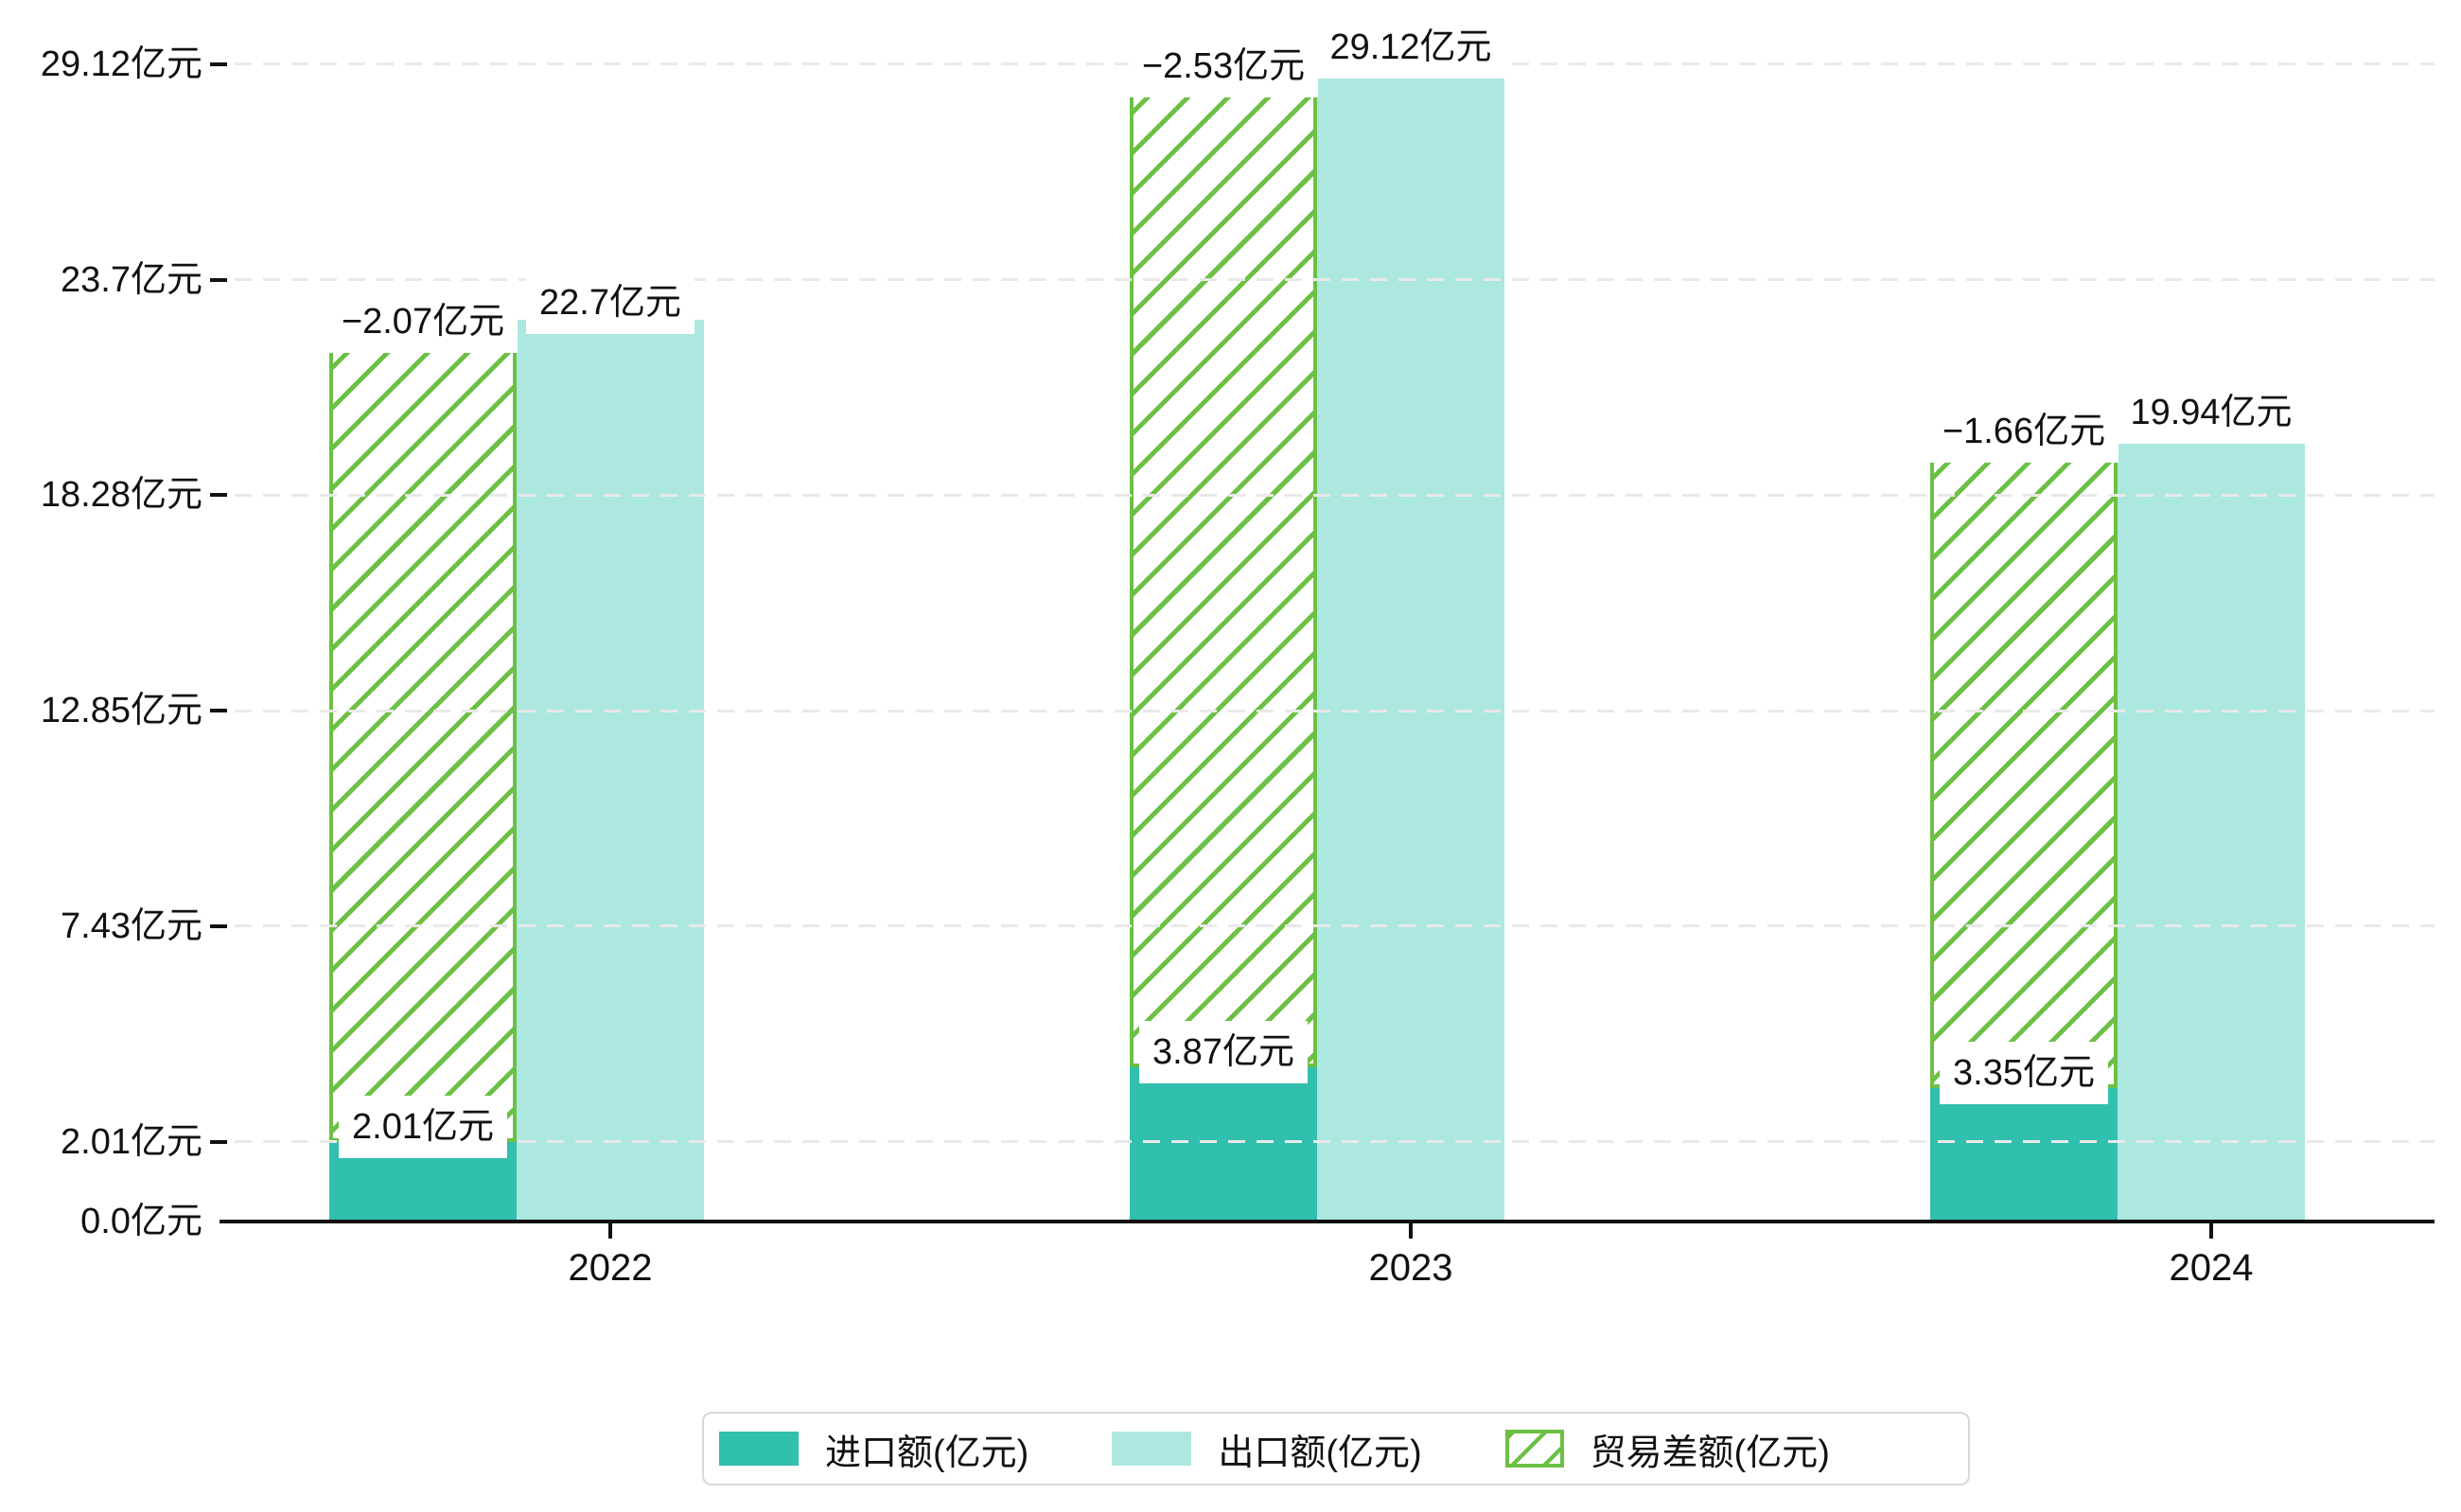 Image resolution: width=2461 pixels, height=1512 pixels. What do you see at coordinates (610, 302) in the screenshot?
I see `export-value-label: 22.7亿元` at bounding box center [610, 302].